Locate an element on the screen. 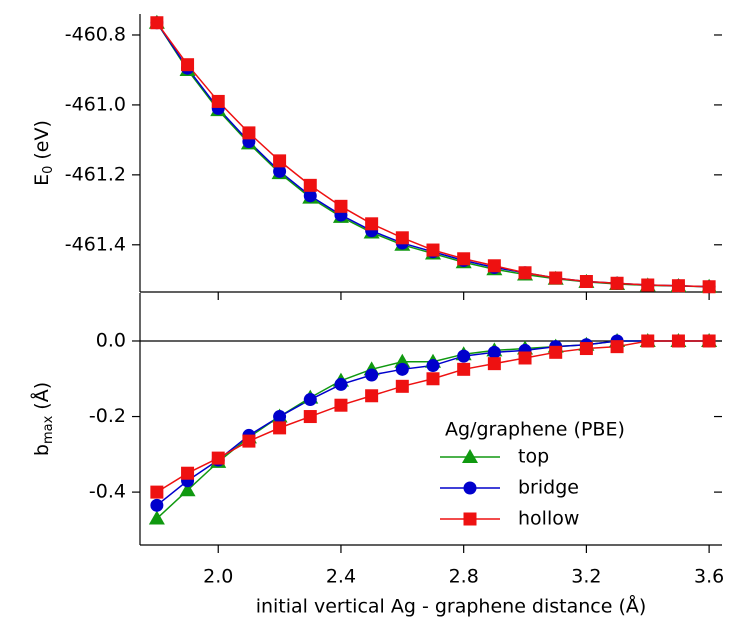  y-tick-label: -460.8 is located at coordinates (95, 34).